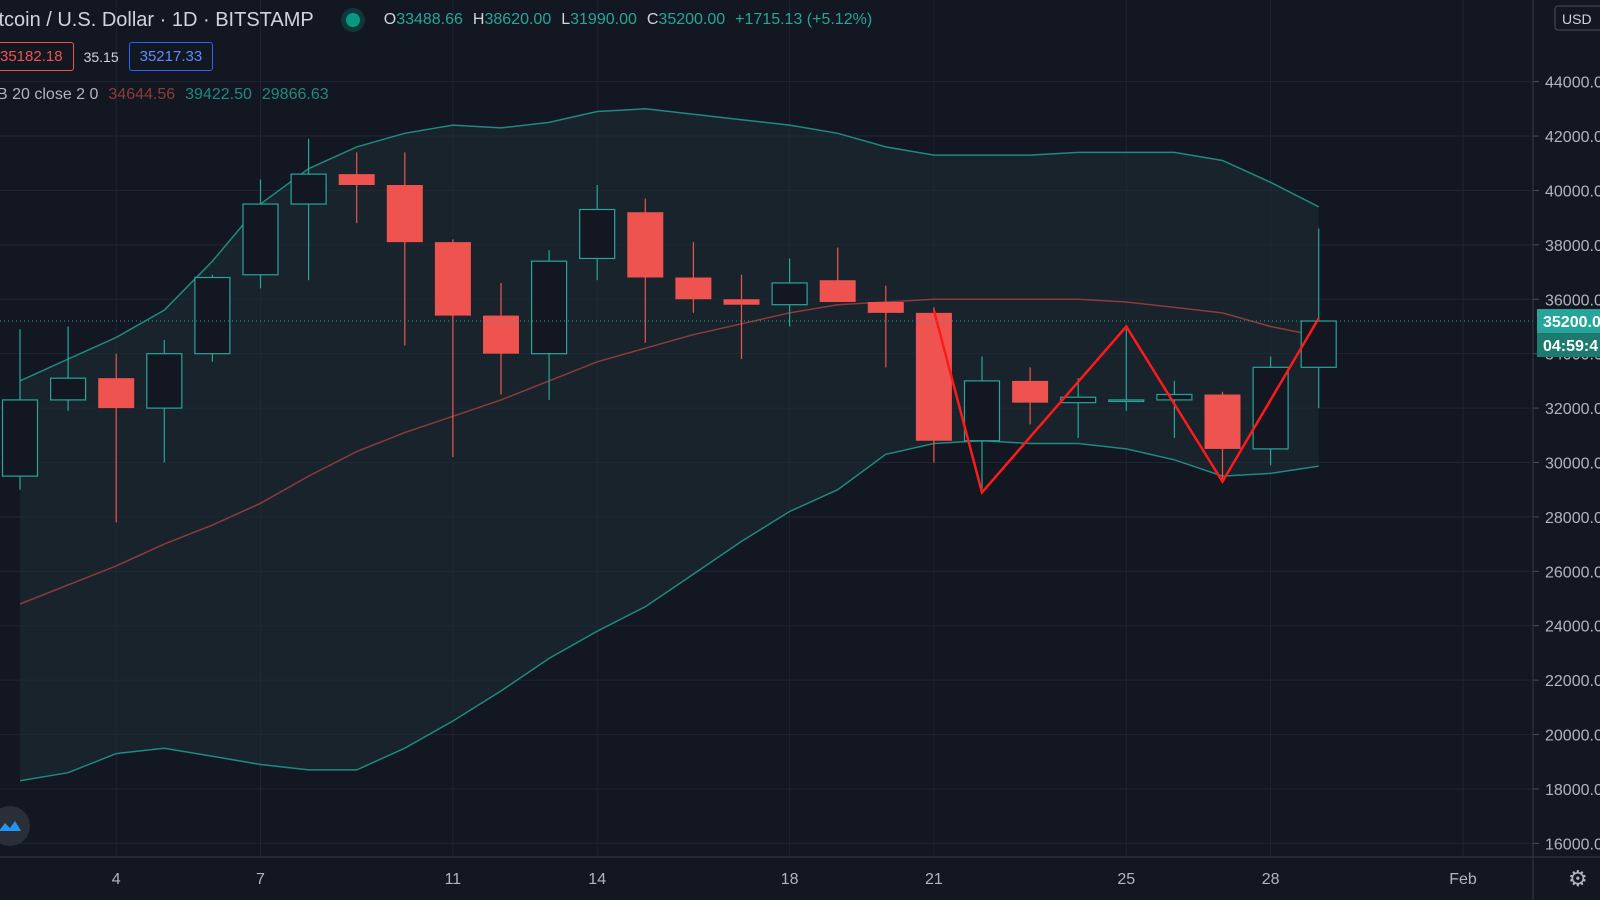 This screenshot has height=900, width=1600. I want to click on x-tick-label: Feb, so click(1463, 879).